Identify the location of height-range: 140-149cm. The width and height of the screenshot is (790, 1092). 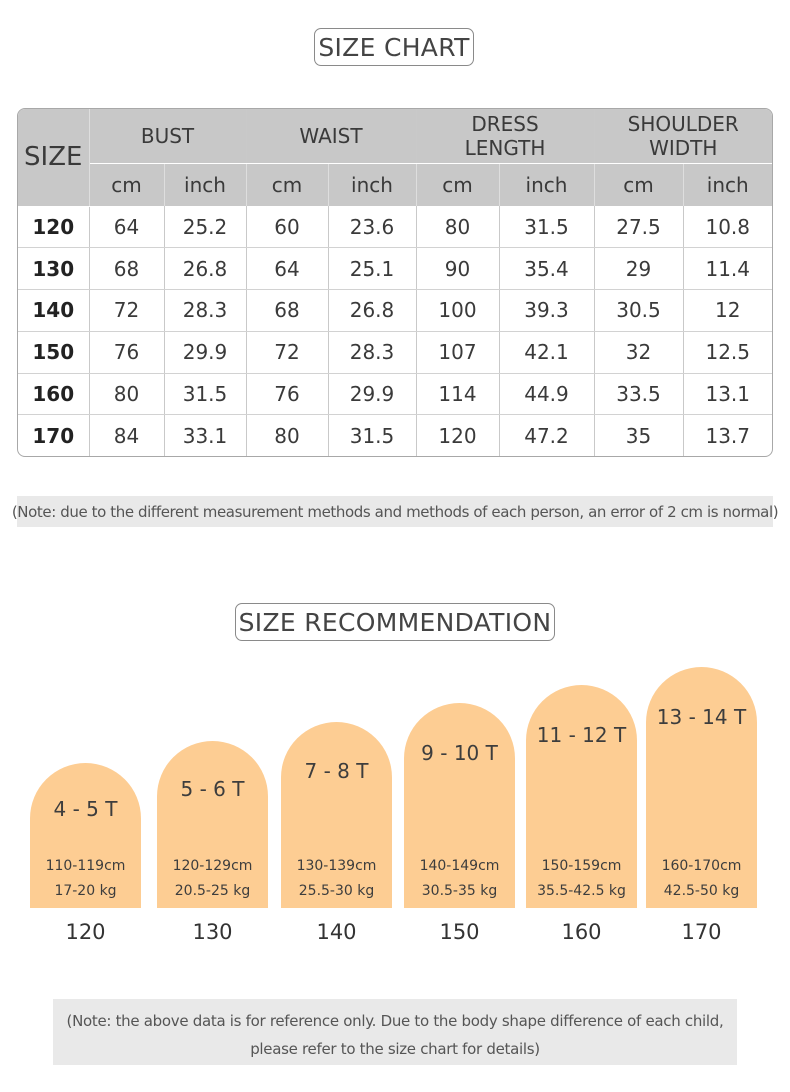
(459, 866).